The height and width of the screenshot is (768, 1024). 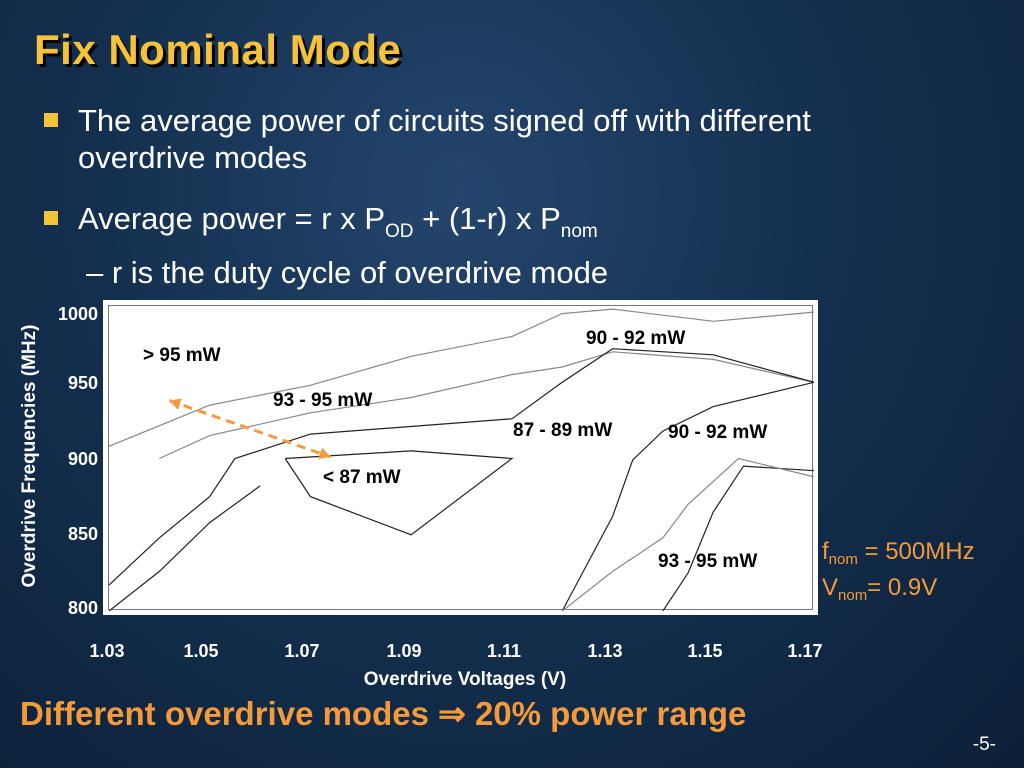 What do you see at coordinates (82, 383) in the screenshot?
I see `y-tick-label: 950` at bounding box center [82, 383].